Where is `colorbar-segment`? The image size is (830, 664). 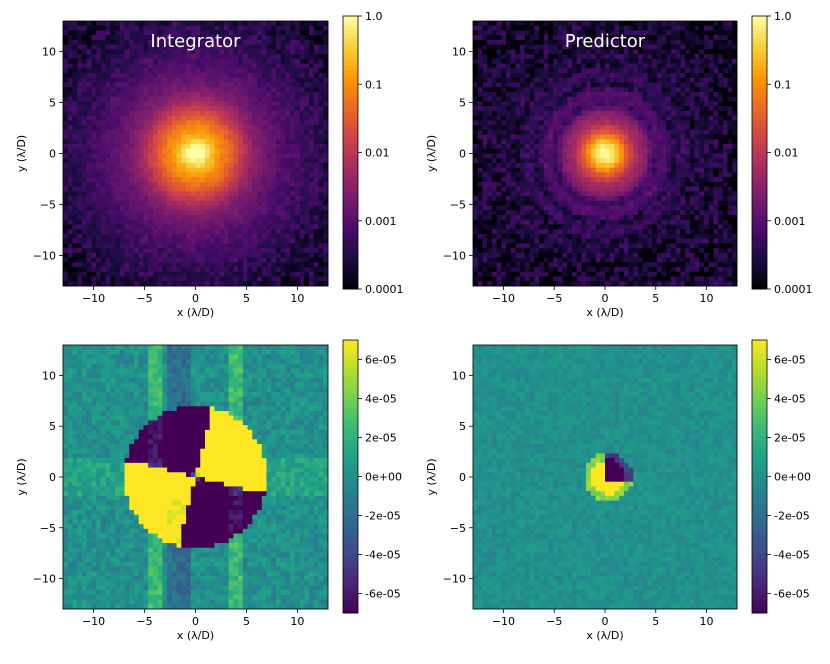 colorbar-segment is located at coordinates (350, 91).